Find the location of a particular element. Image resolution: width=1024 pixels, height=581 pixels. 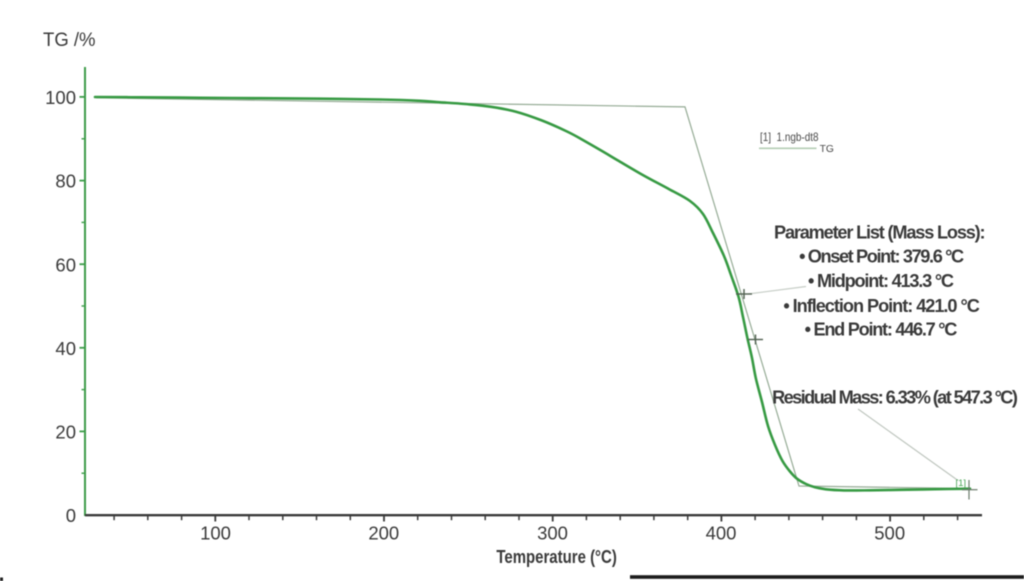

svg-text: 300 is located at coordinates (552, 532).